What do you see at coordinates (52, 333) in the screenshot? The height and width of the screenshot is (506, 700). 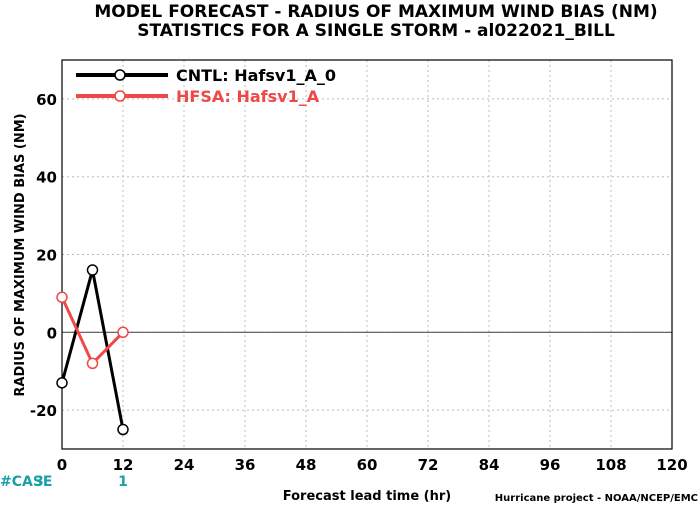 I see `y-tick-label: 0` at bounding box center [52, 333].